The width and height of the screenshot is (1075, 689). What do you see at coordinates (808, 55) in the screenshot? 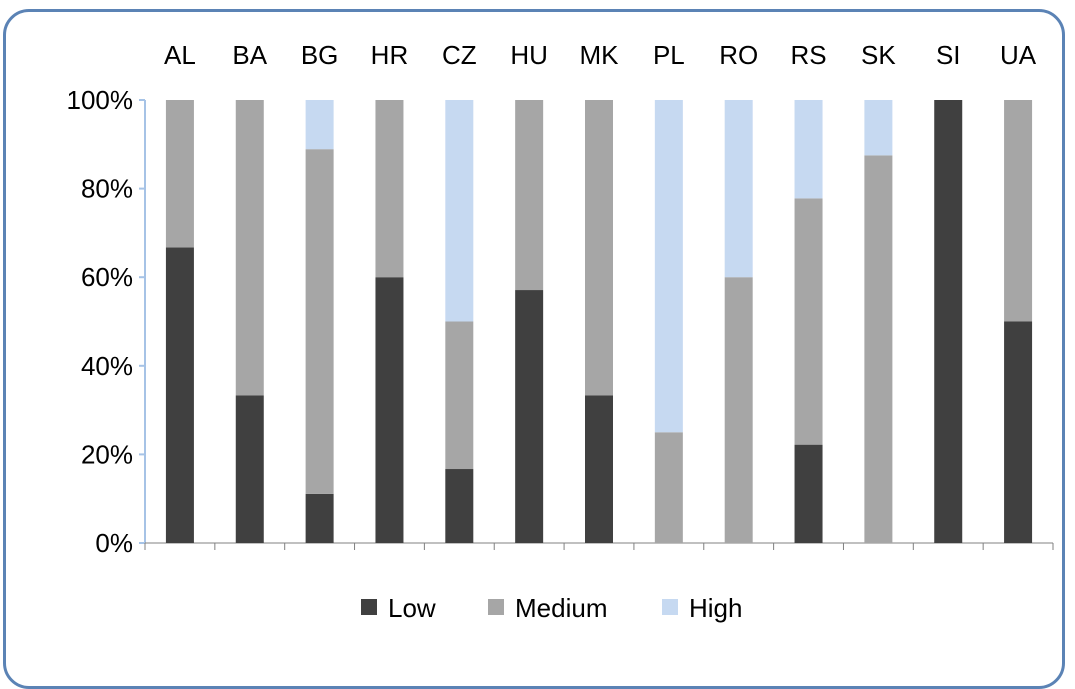
I see `category-label-rs: RS` at bounding box center [808, 55].